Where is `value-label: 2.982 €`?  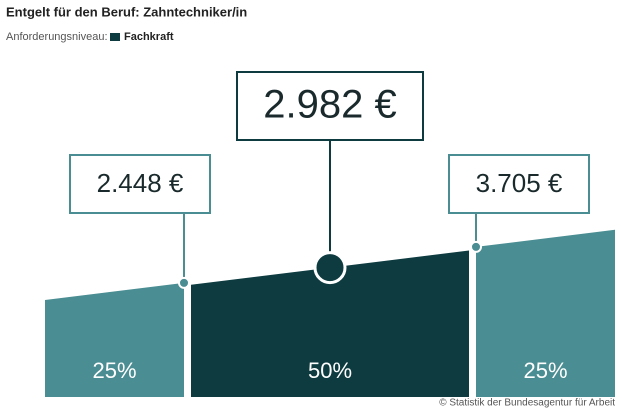
value-label: 2.982 € is located at coordinates (329, 105).